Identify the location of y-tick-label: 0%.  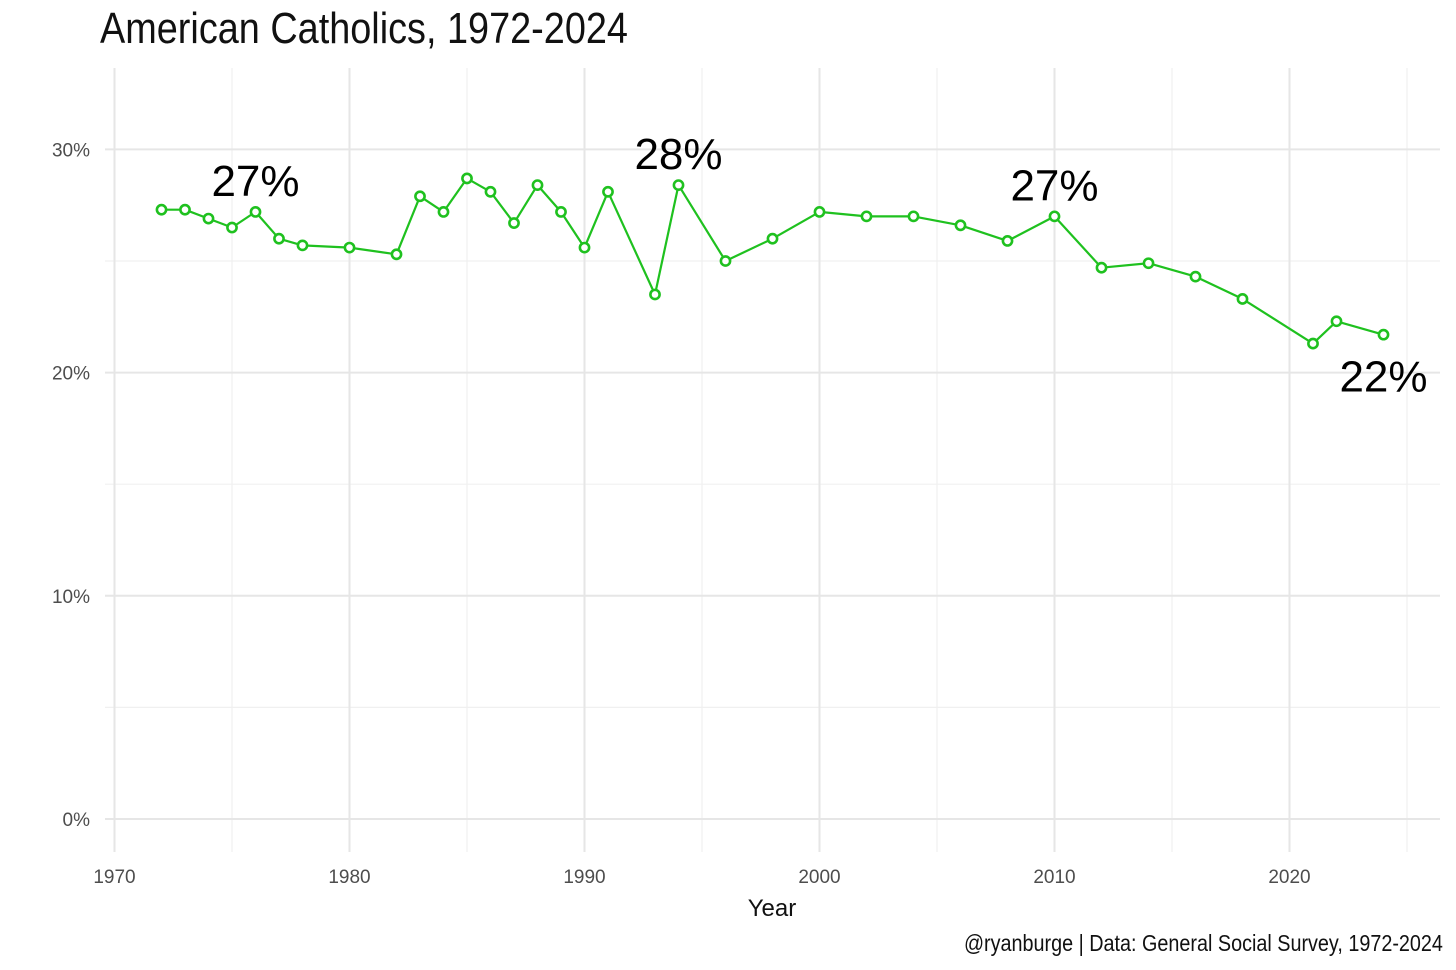
(77, 820).